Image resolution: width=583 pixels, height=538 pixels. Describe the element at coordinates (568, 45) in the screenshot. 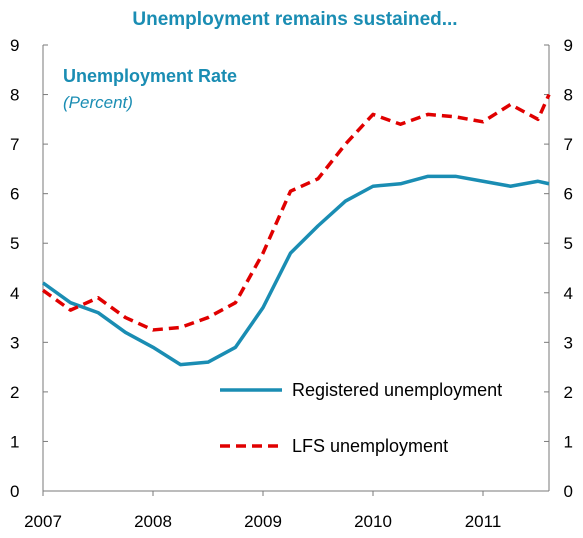

I see `y-tick-label-right: 9` at that location.